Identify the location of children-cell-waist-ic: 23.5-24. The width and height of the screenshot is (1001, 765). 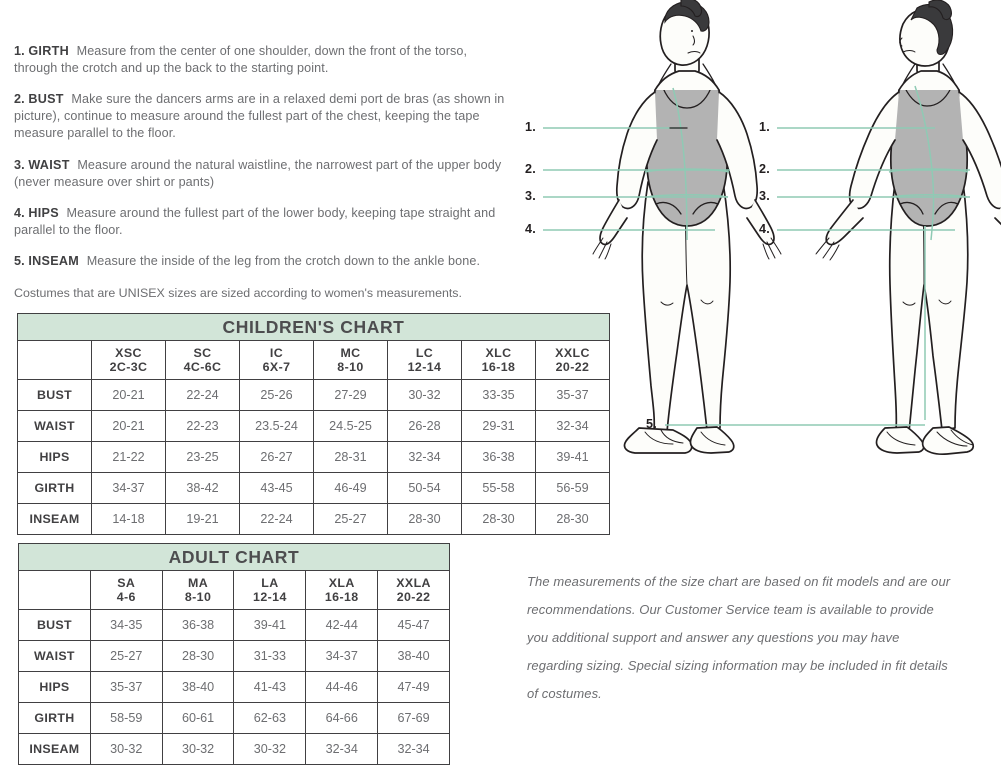
(276, 426).